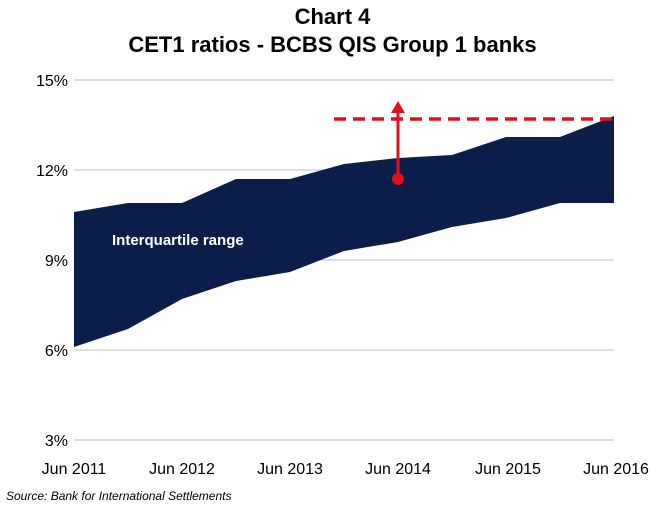 Image resolution: width=665 pixels, height=526 pixels. I want to click on x-tick-label: Jun 2014, so click(398, 469).